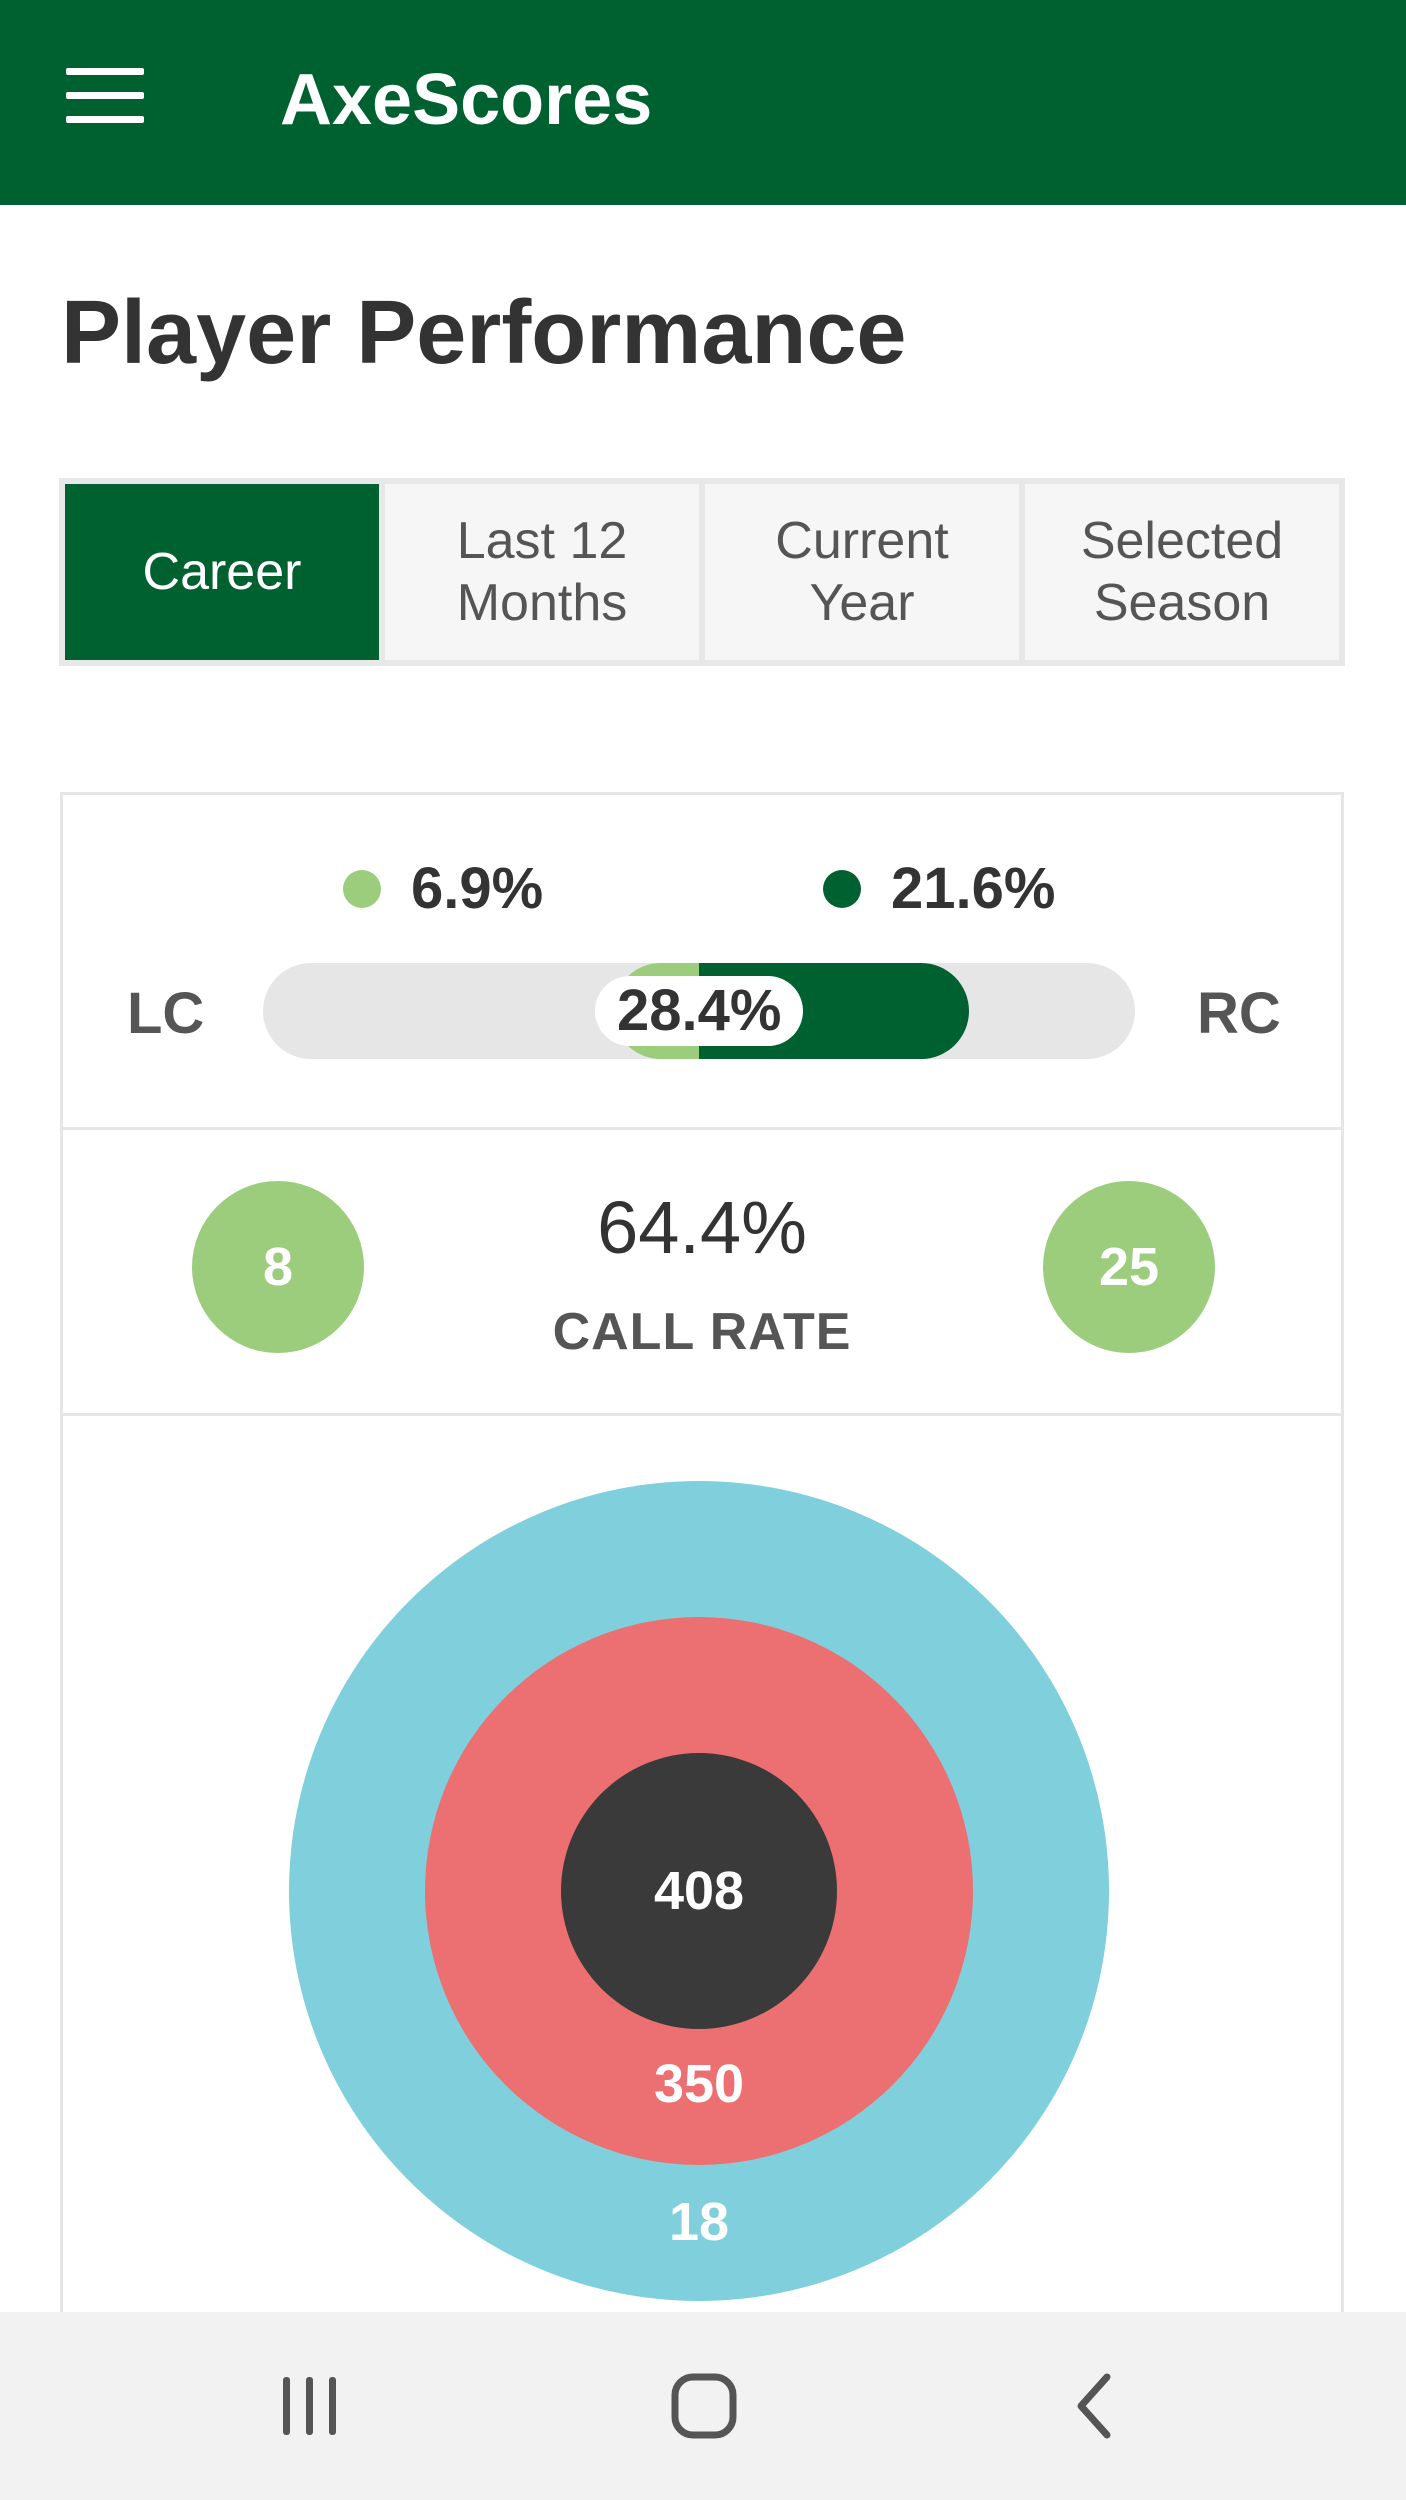 Image resolution: width=1406 pixels, height=2500 pixels. I want to click on call-rate-value: 64.4%, so click(702, 1227).